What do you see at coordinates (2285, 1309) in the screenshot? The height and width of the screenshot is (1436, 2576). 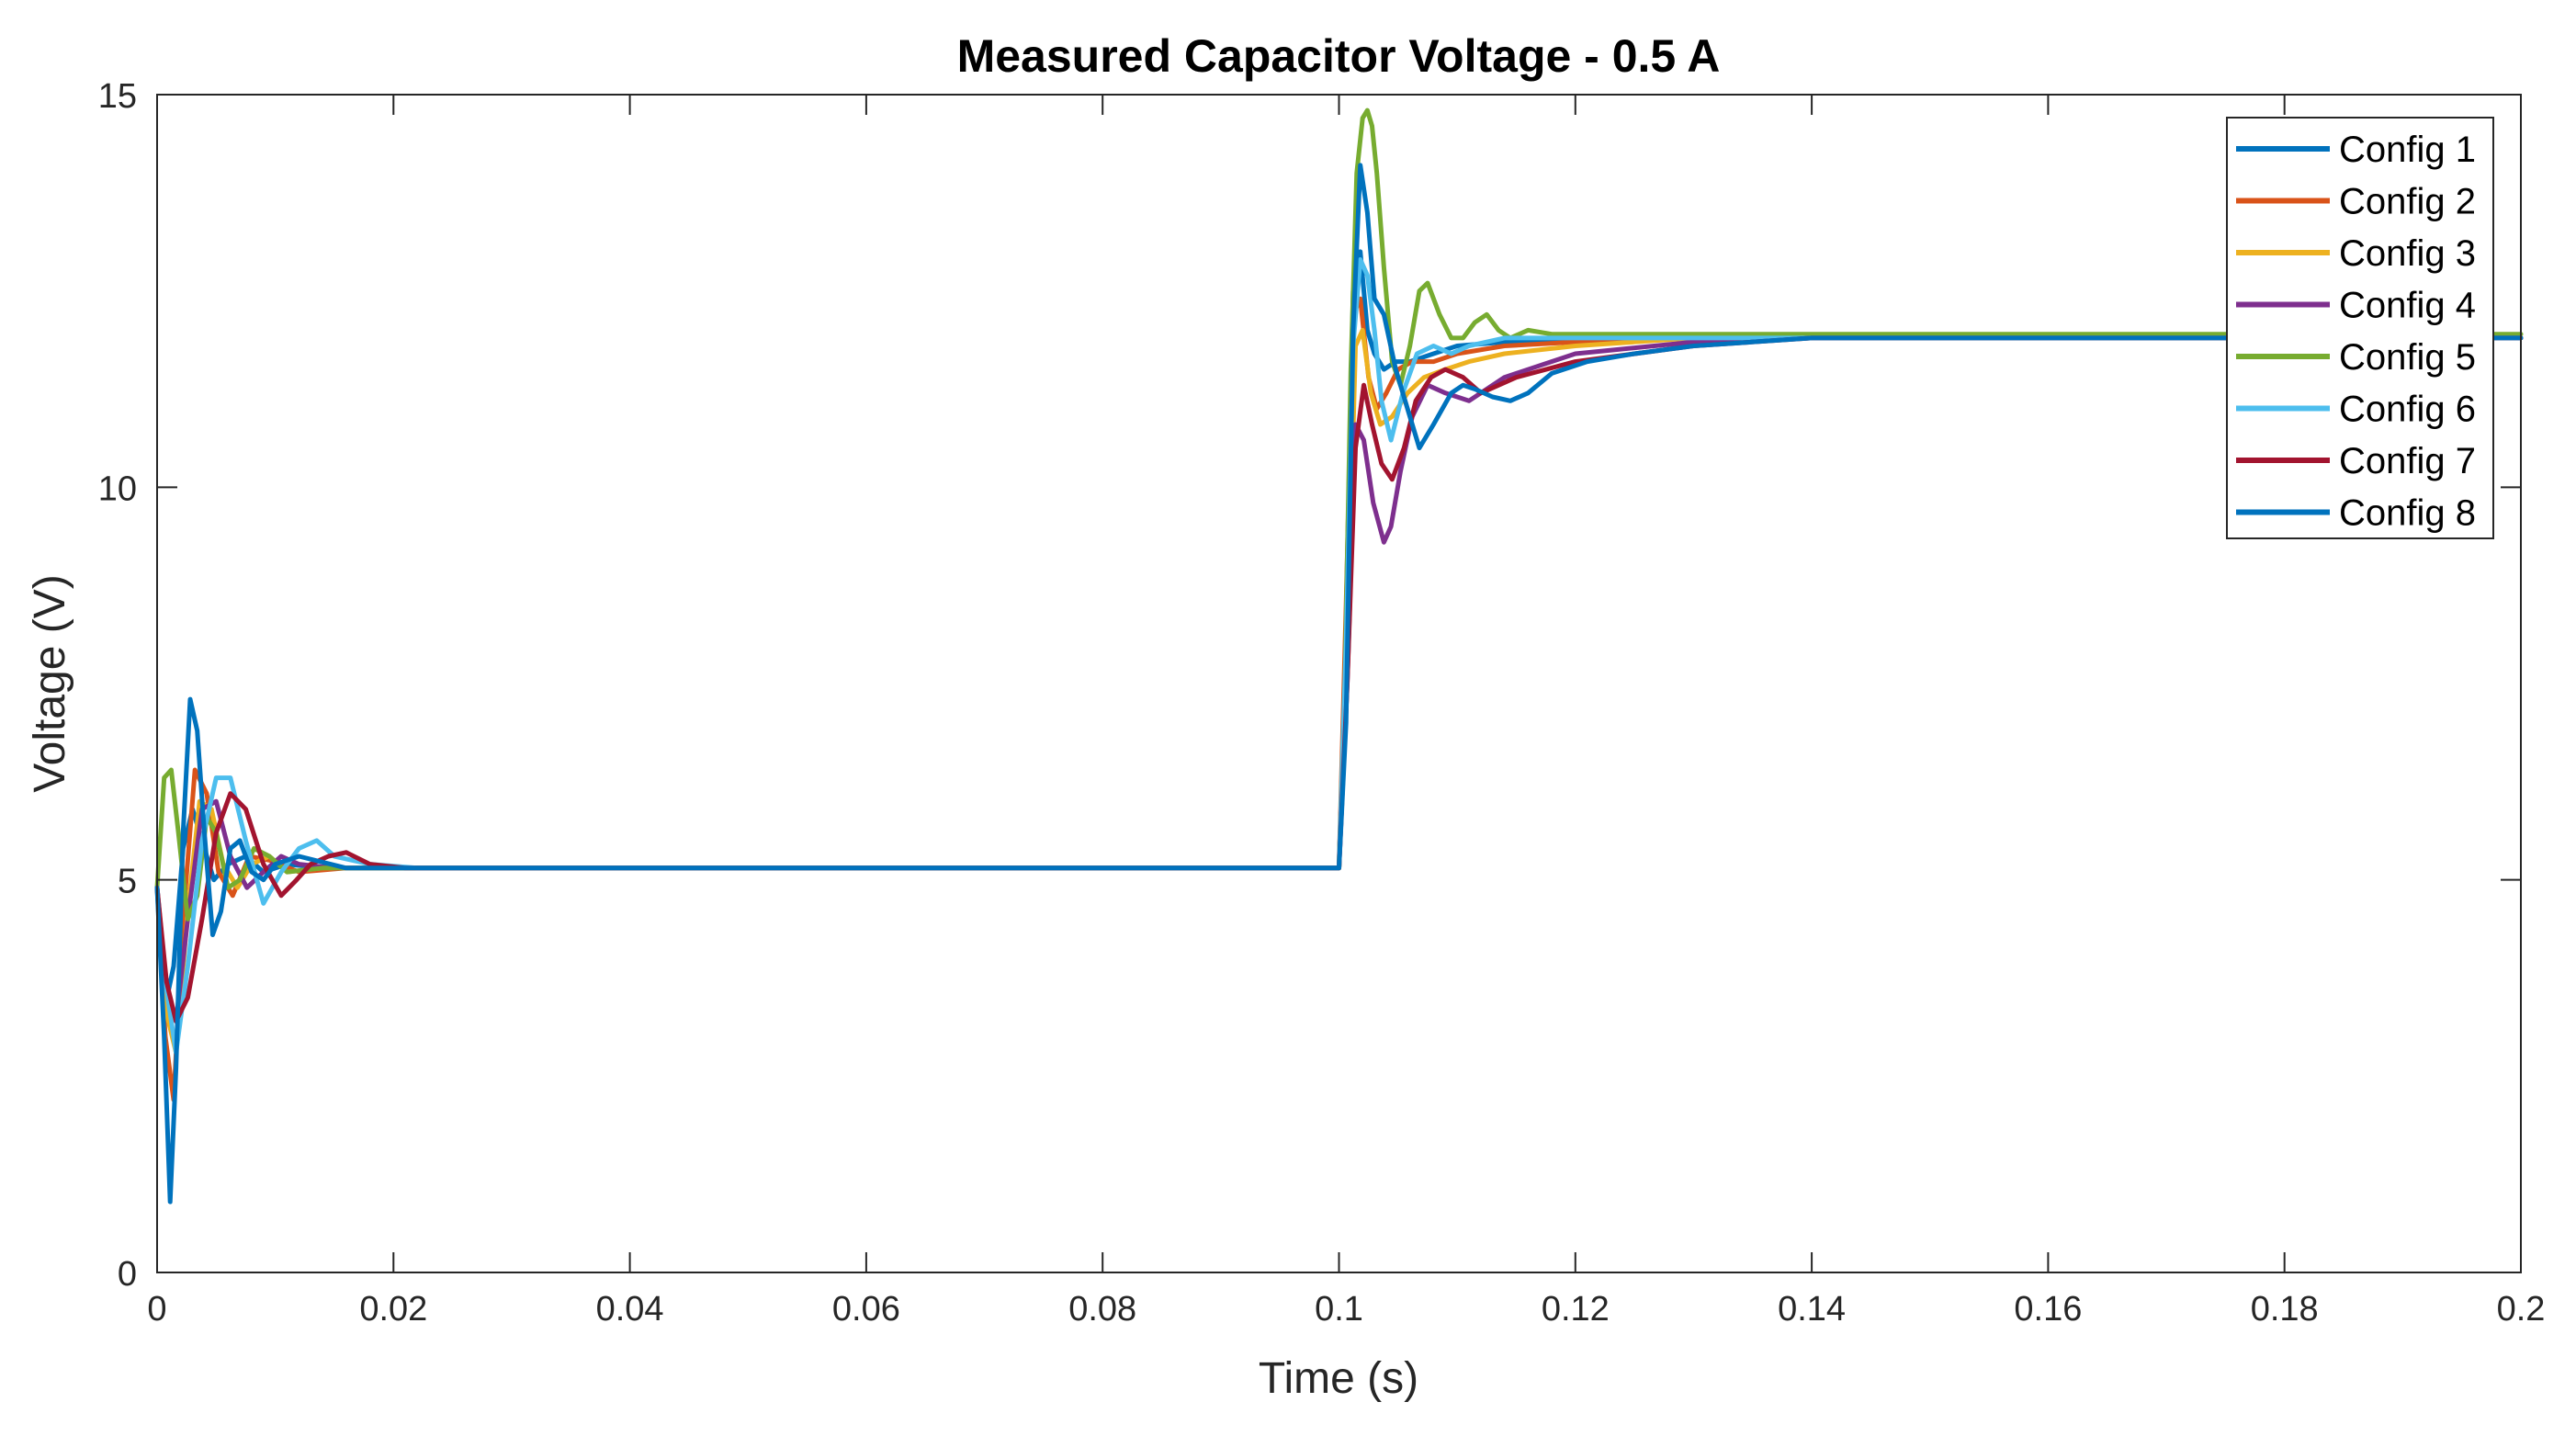 I see `x-tick-label: 0.18` at bounding box center [2285, 1309].